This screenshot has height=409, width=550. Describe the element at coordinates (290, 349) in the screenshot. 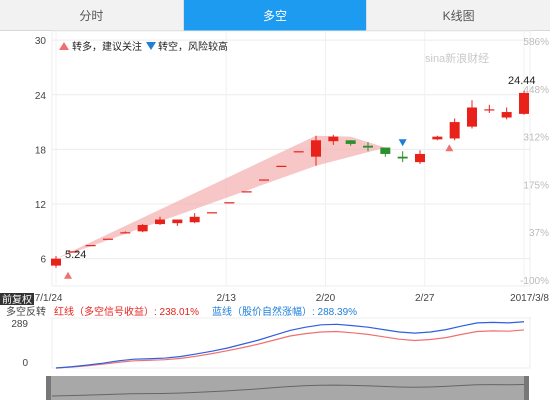

I see `red-return-line` at that location.